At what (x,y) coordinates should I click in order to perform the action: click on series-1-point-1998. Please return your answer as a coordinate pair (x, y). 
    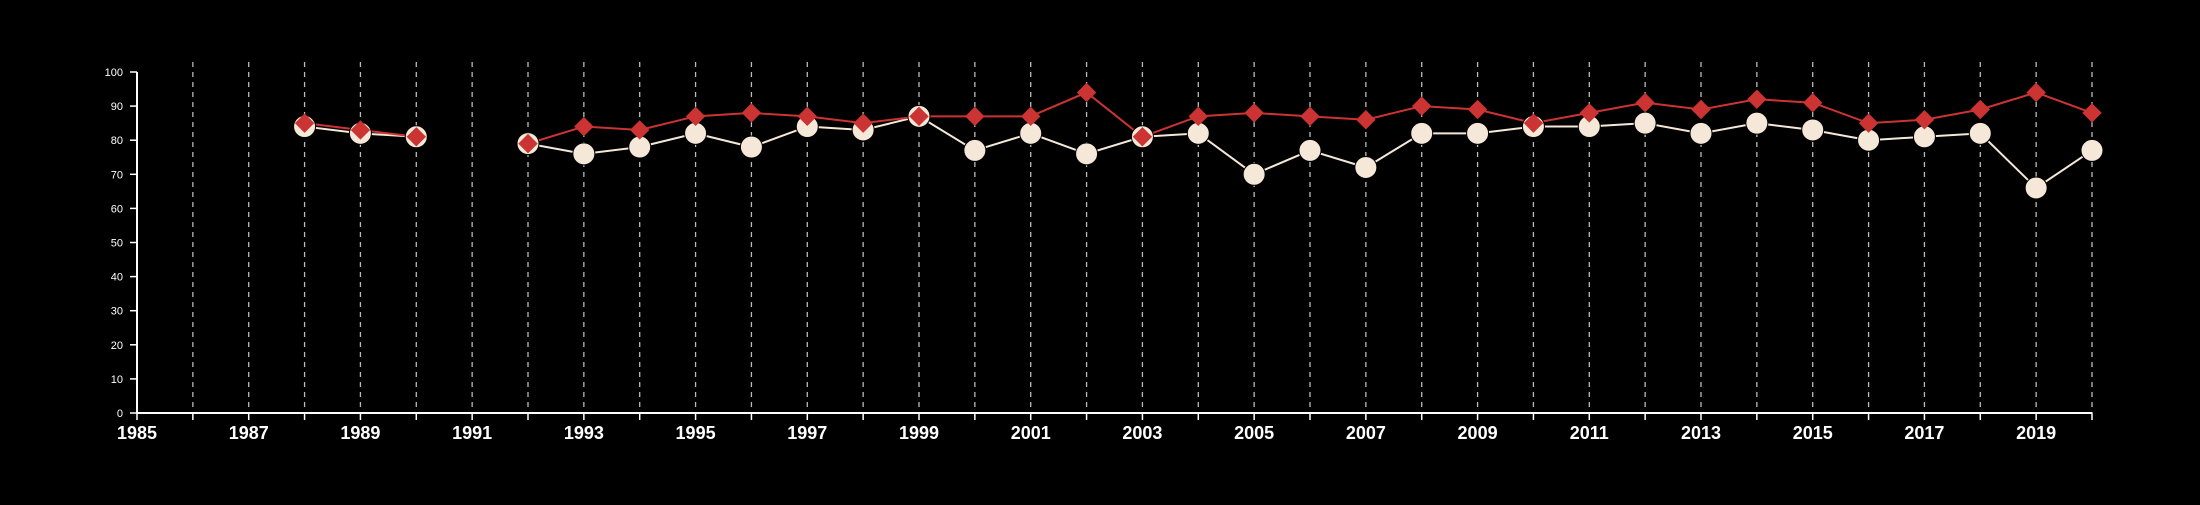
    Looking at the image, I should click on (863, 123).